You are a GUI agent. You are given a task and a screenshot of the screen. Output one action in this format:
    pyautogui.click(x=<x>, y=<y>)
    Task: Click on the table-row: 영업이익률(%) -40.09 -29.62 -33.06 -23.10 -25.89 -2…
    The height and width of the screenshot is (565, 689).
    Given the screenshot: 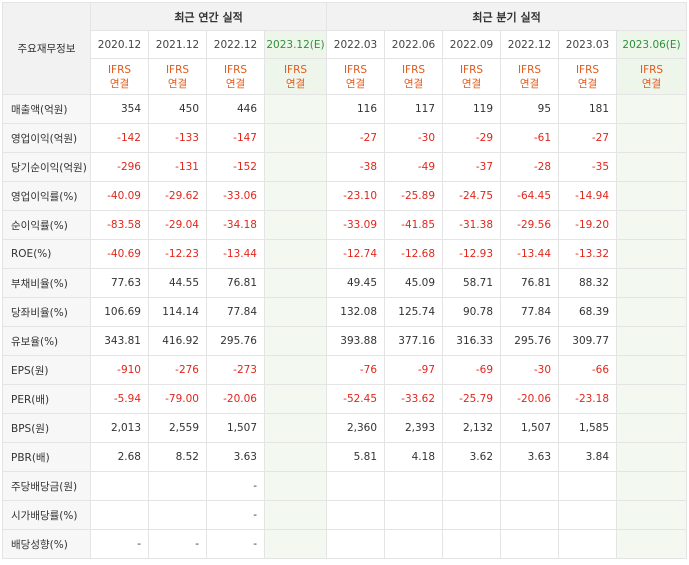 What is the action you would take?
    pyautogui.click(x=345, y=196)
    